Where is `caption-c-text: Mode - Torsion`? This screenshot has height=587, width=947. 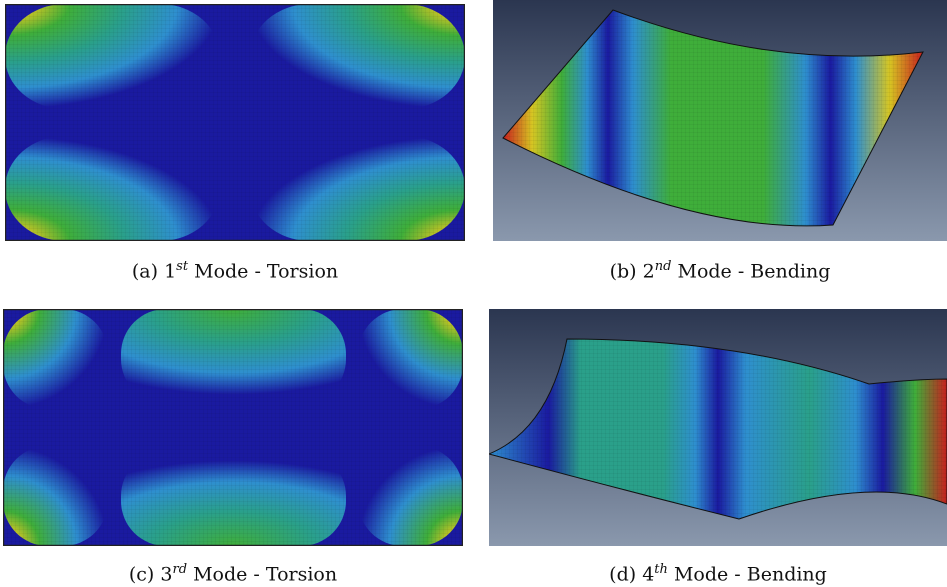
caption-c-text: Mode - Torsion is located at coordinates (265, 574).